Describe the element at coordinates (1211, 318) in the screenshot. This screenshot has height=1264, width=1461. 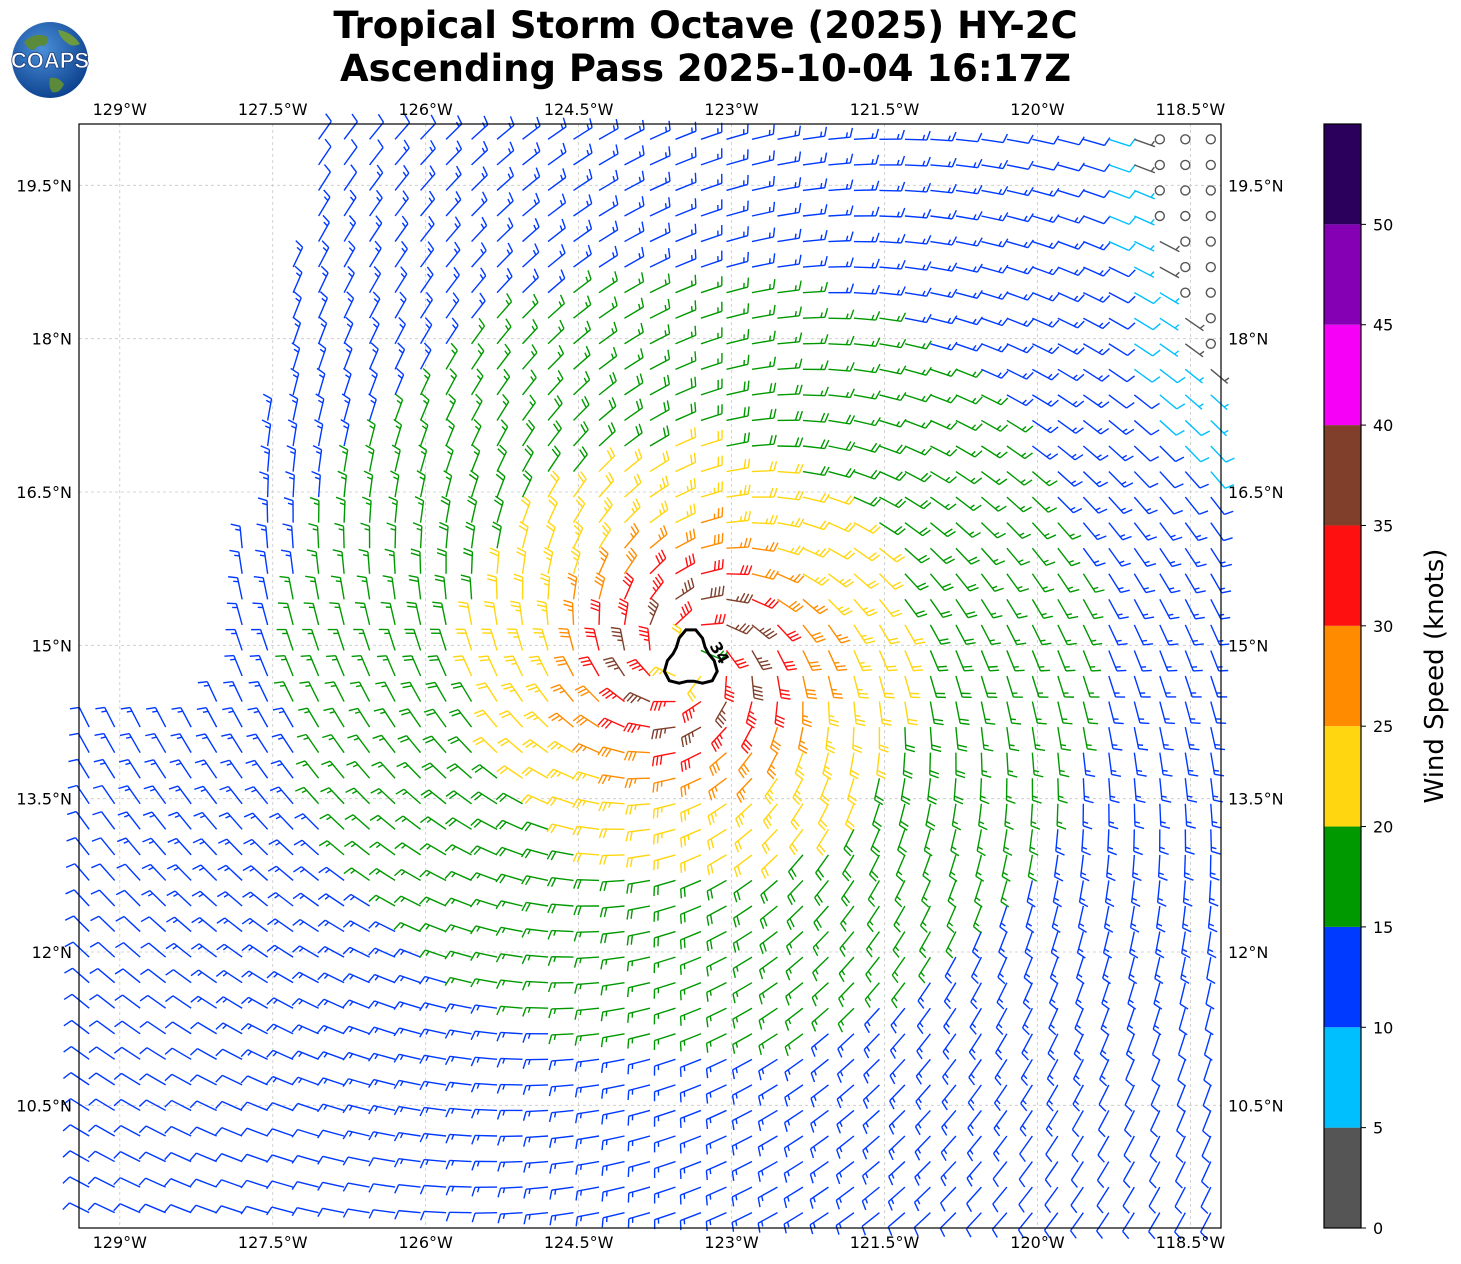
I see `calm-circle` at that location.